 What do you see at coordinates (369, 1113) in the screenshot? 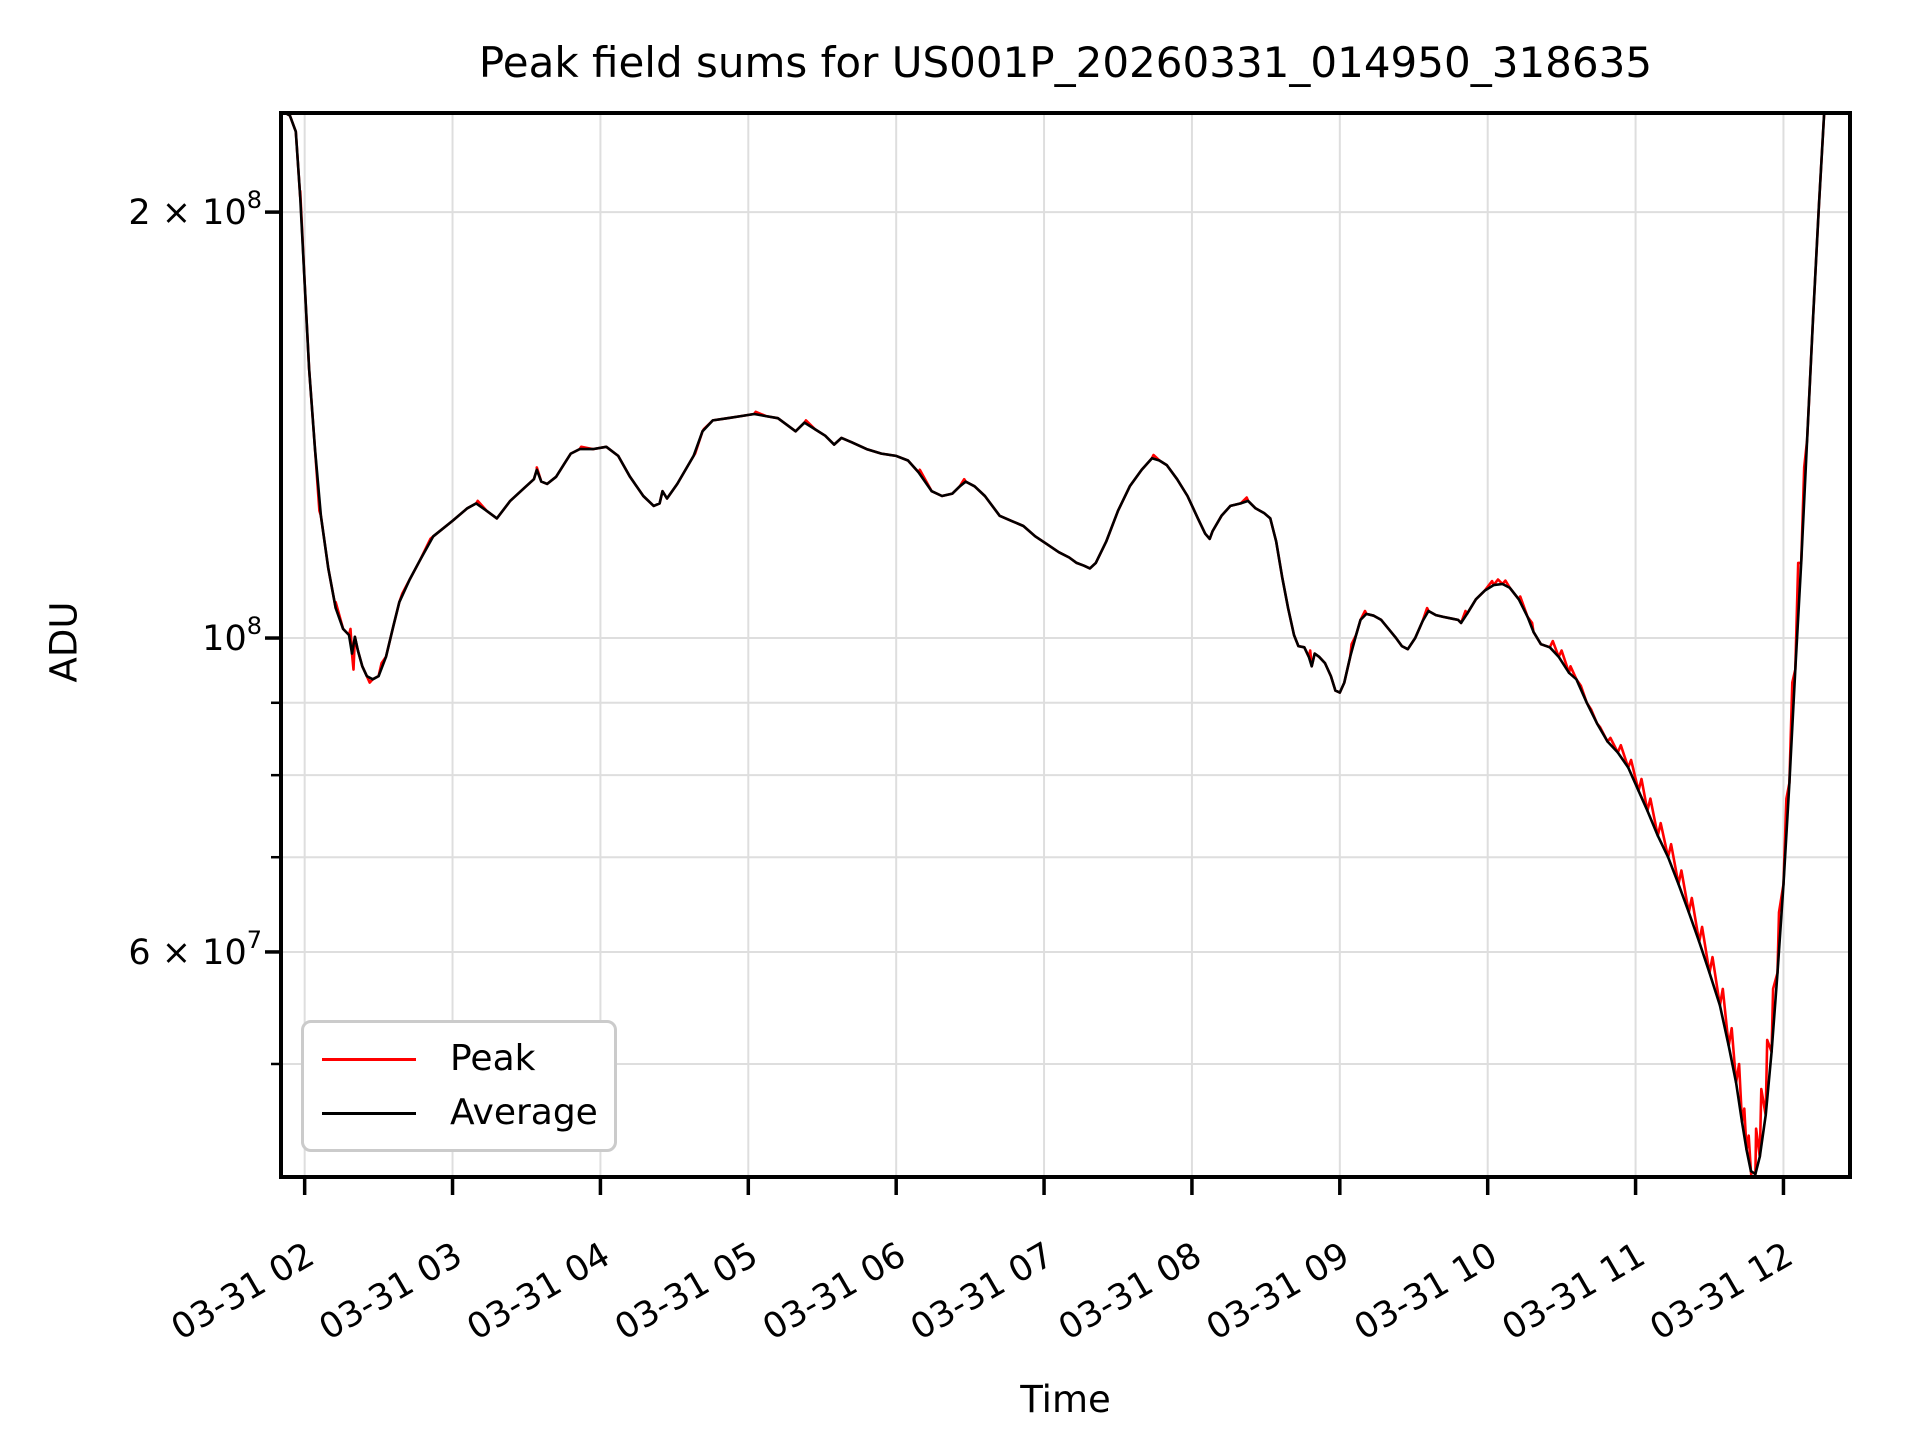
I see `average-line-swatch` at bounding box center [369, 1113].